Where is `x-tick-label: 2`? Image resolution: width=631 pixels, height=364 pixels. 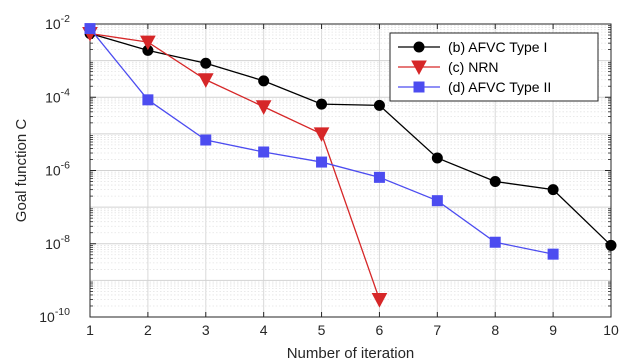
x-tick-label: 2 is located at coordinates (148, 330).